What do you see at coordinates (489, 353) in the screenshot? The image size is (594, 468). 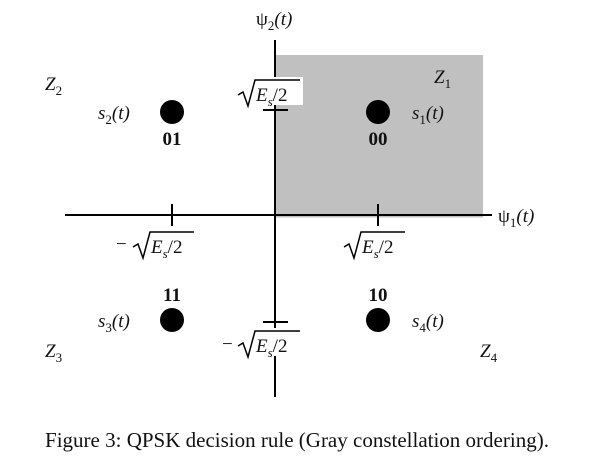 I see `region-label-z4: Z4` at bounding box center [489, 353].